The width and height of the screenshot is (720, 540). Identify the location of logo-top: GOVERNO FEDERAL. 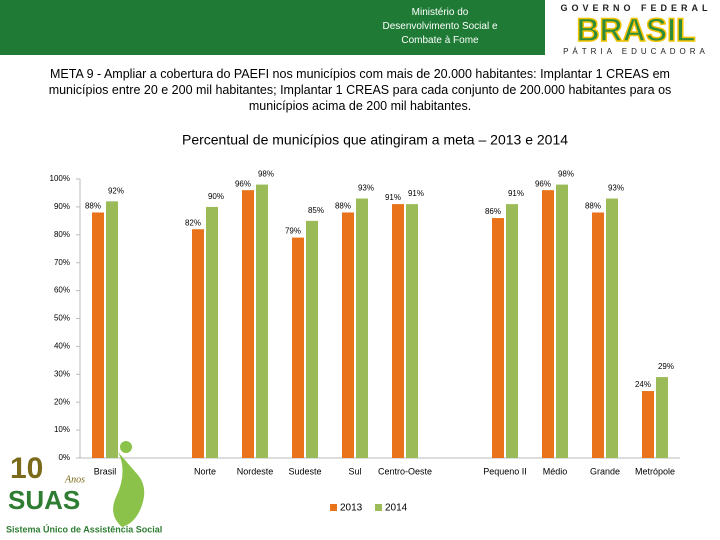
(636, 8).